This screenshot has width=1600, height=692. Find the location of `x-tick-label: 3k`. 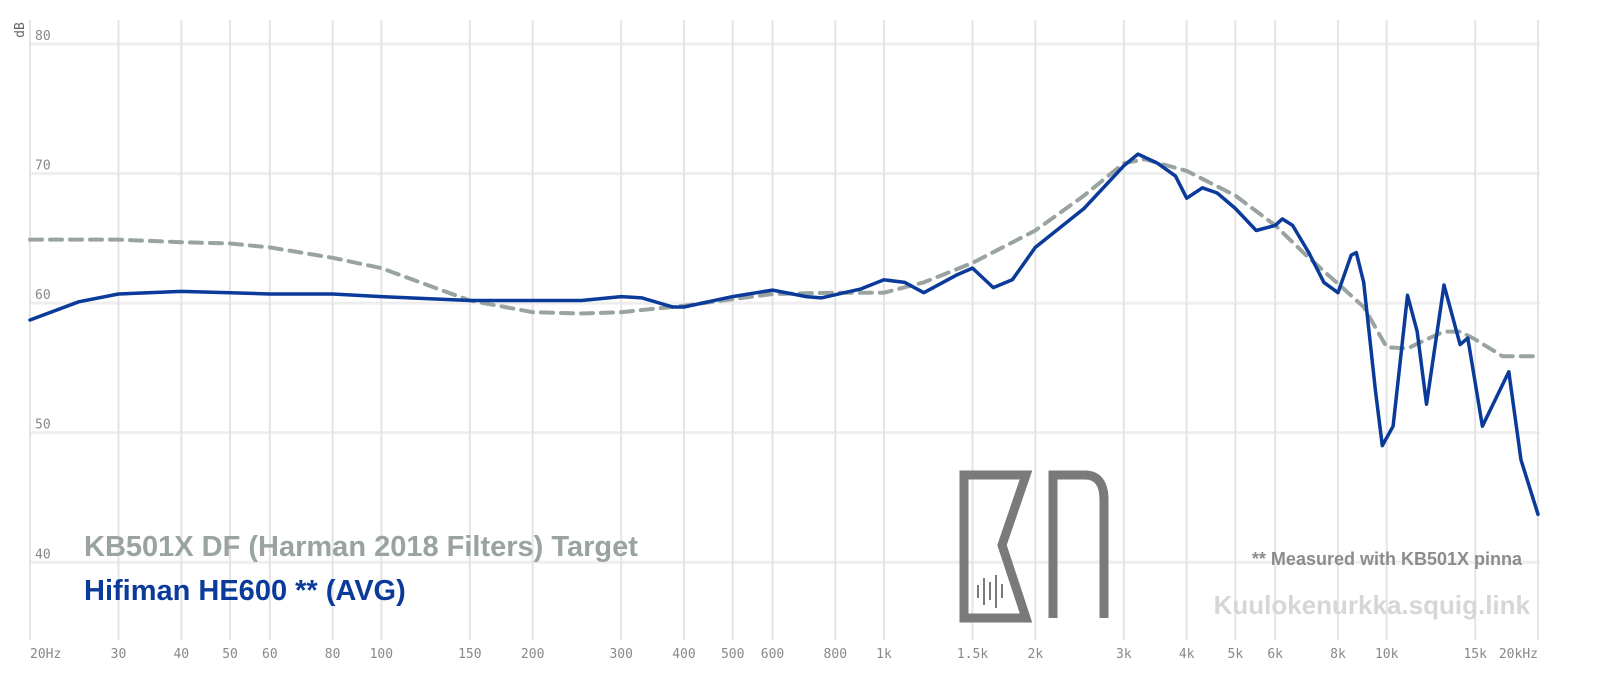

x-tick-label: 3k is located at coordinates (1124, 654).